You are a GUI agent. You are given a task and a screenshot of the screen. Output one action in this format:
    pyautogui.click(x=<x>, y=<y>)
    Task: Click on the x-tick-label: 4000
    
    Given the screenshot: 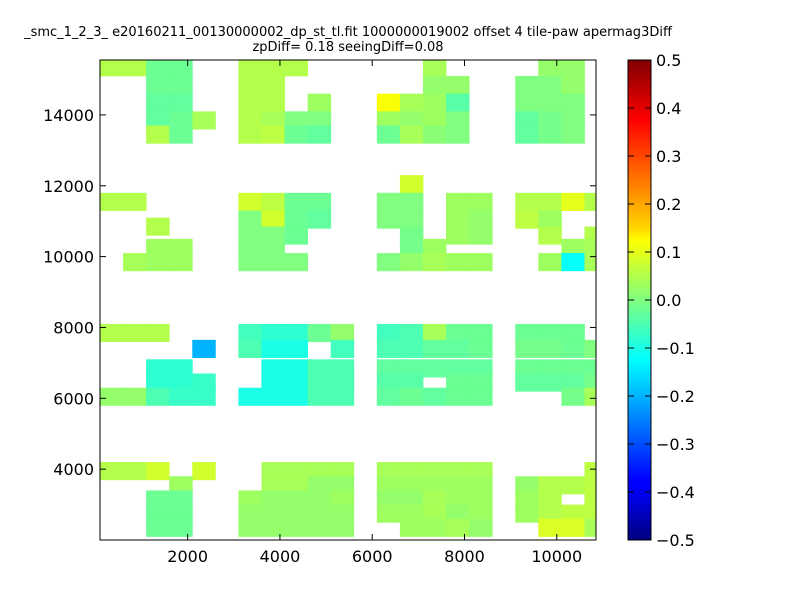 What is the action you would take?
    pyautogui.click(x=280, y=556)
    